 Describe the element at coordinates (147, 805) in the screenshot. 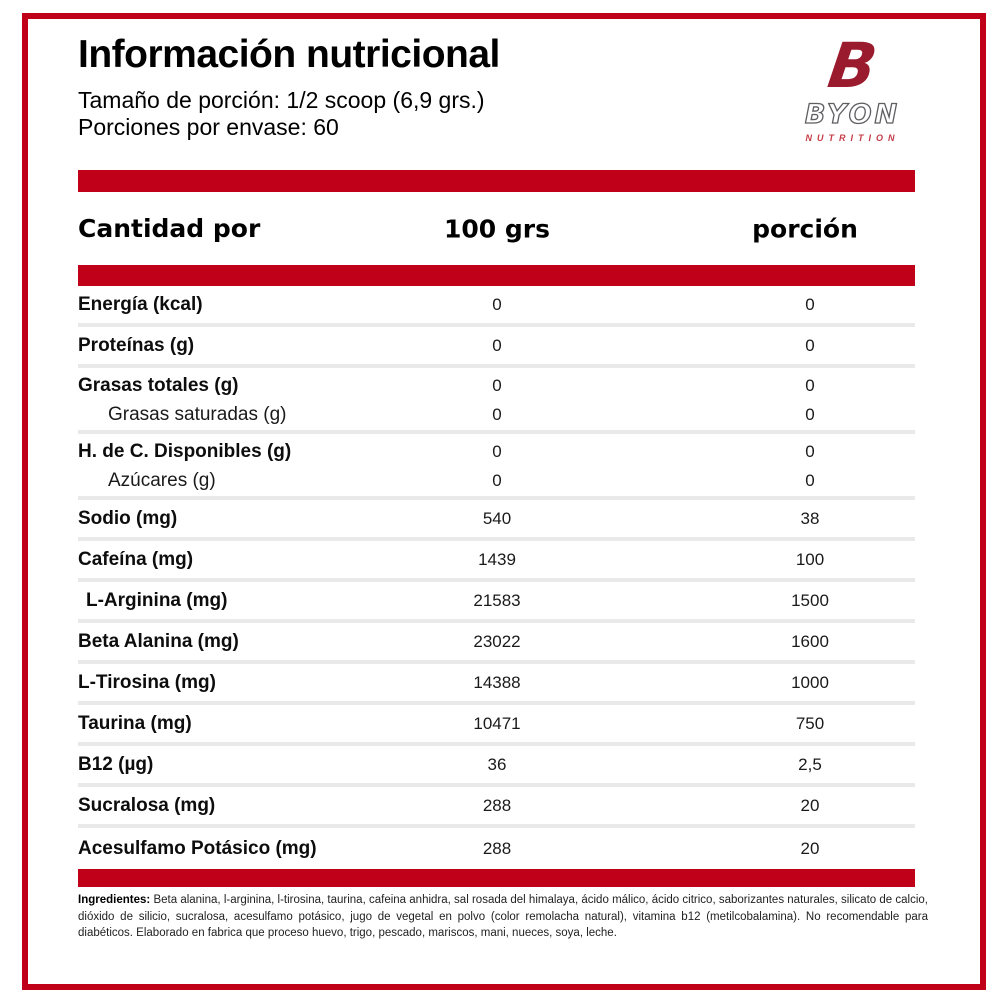

I see `row-label: Sucralosa (mg)` at that location.